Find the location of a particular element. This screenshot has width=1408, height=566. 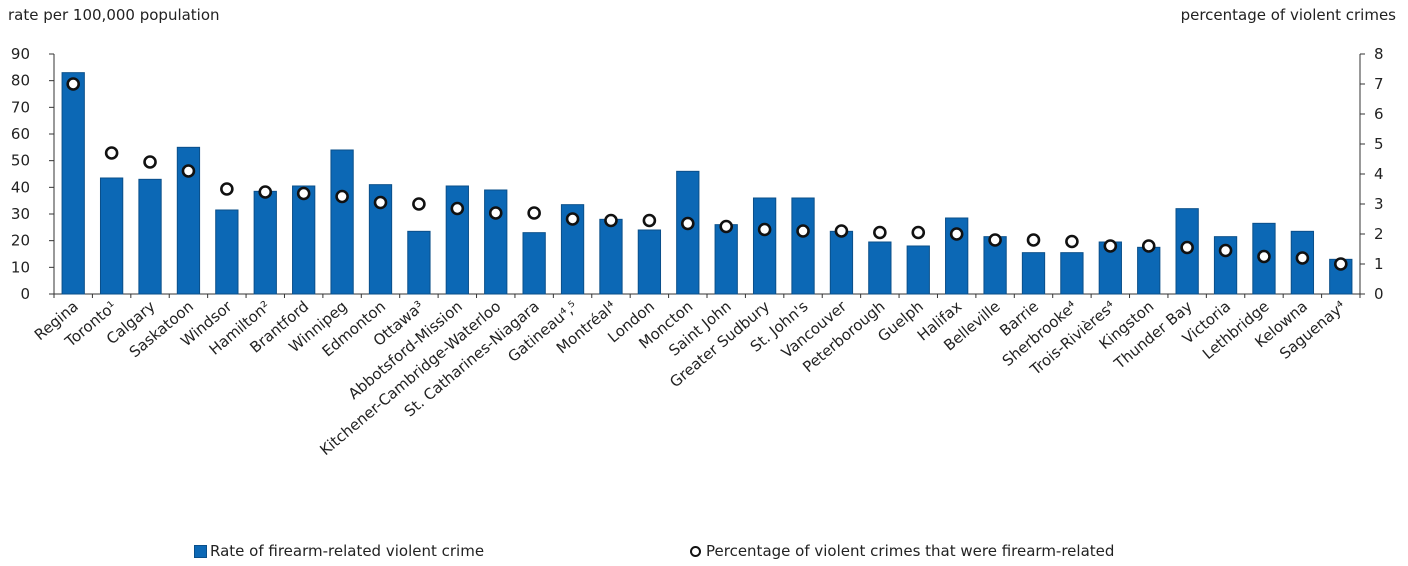

y-left-tick-label: 20 is located at coordinates (20, 241).